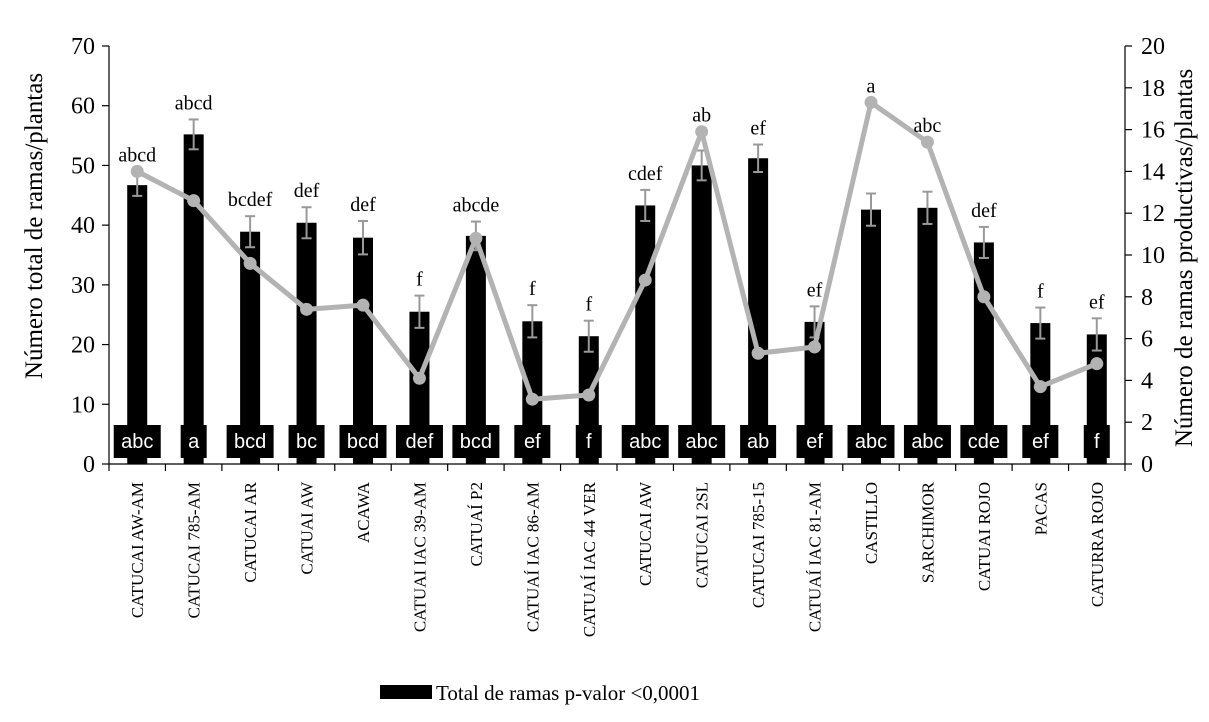  Describe the element at coordinates (83, 47) in the screenshot. I see `y-tick-label: 70` at that location.